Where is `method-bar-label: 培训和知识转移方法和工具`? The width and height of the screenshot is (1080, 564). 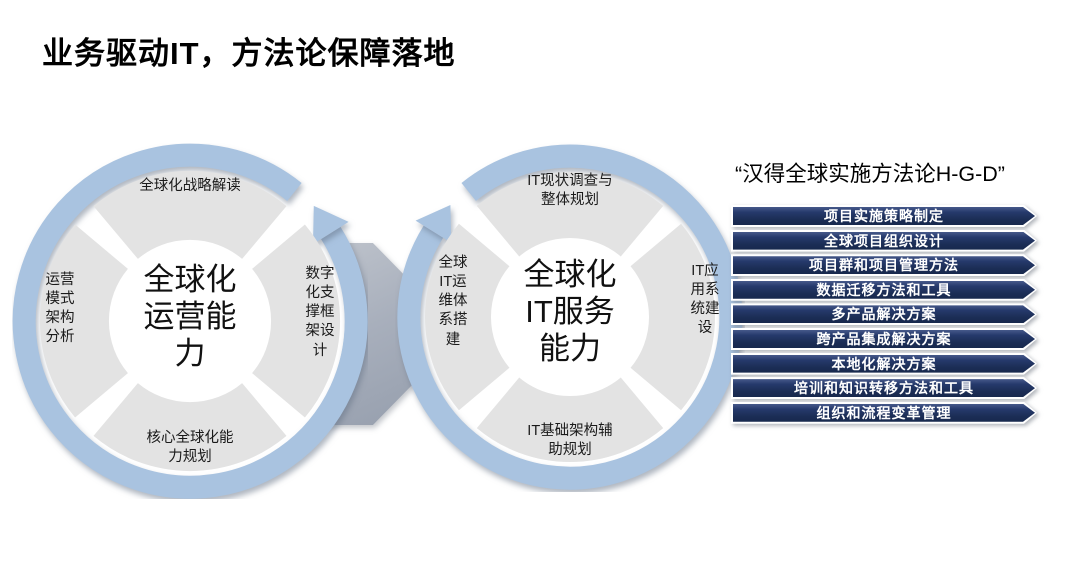
method-bar-label: 培训和知识转移方法和工具 is located at coordinates (884, 388).